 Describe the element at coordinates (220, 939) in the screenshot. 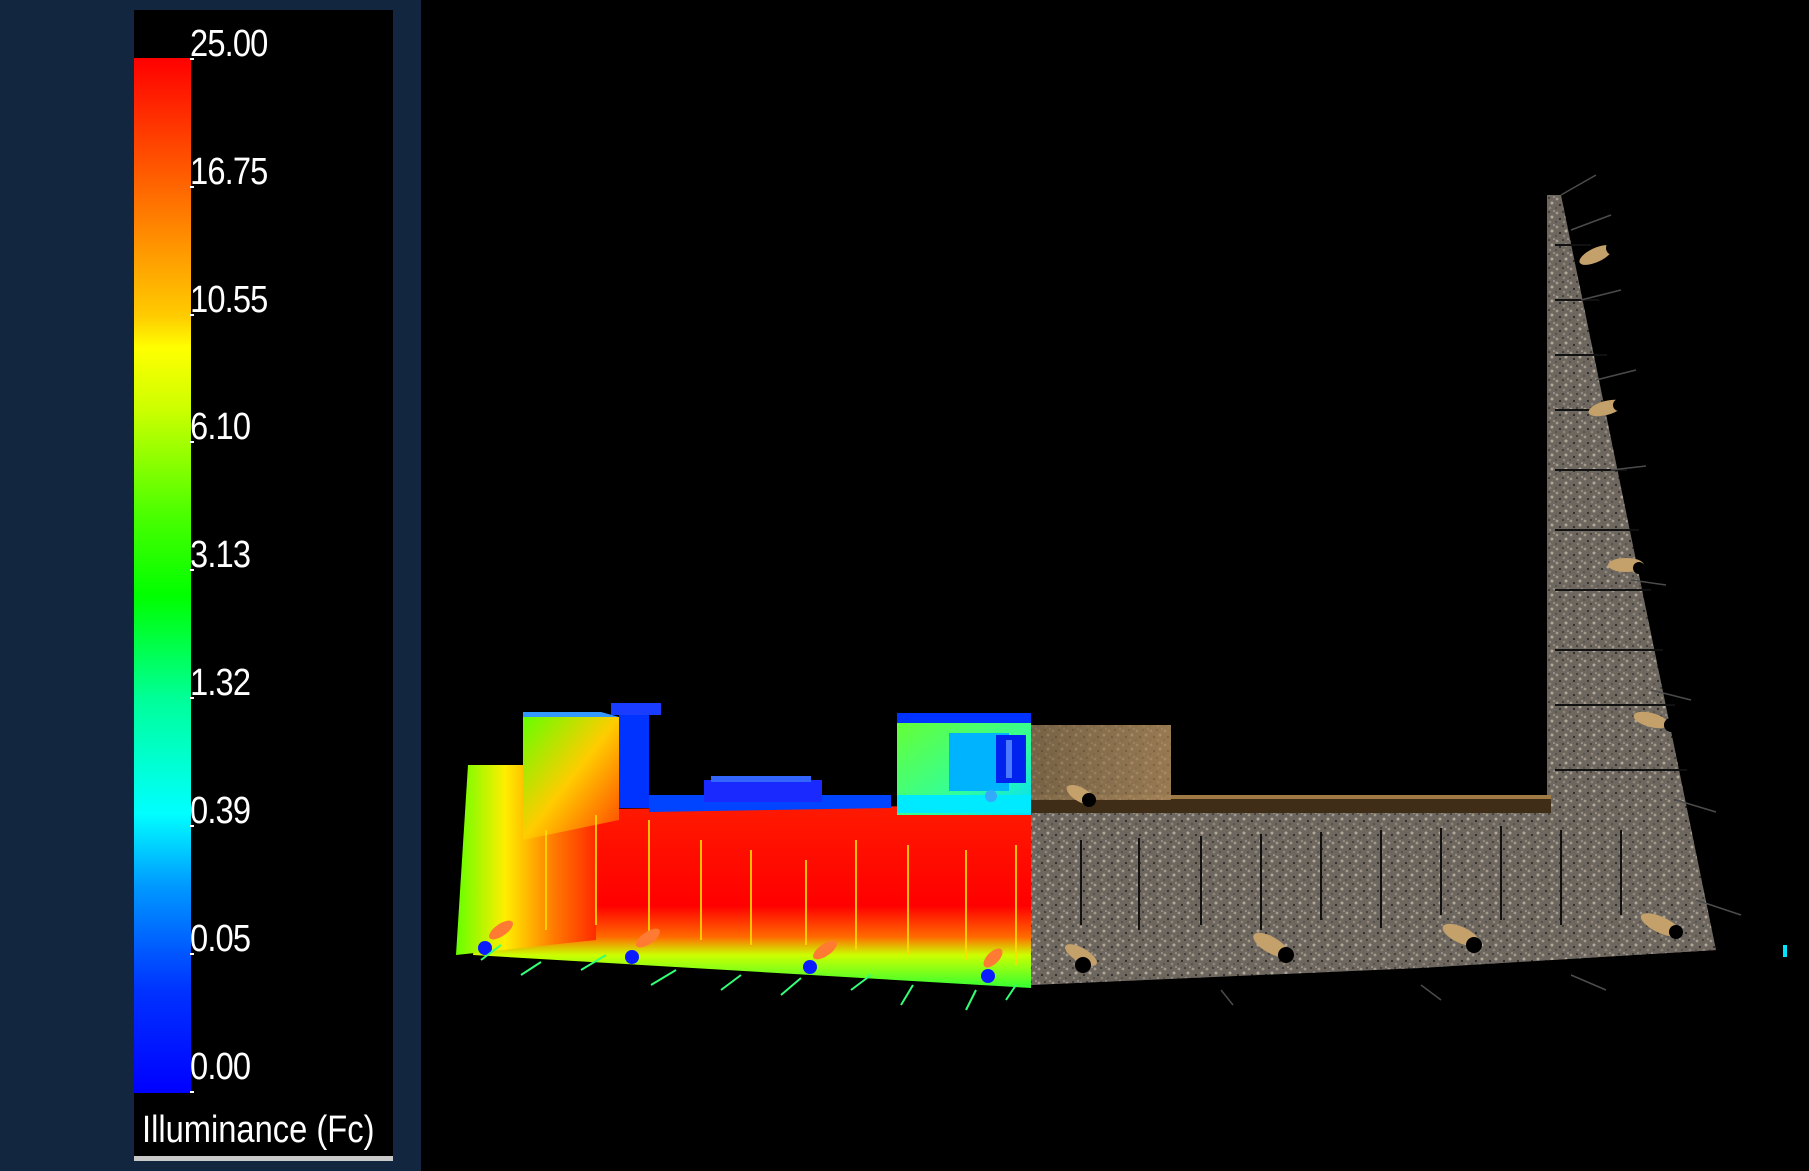

I see `tick-label: 0.05` at that location.